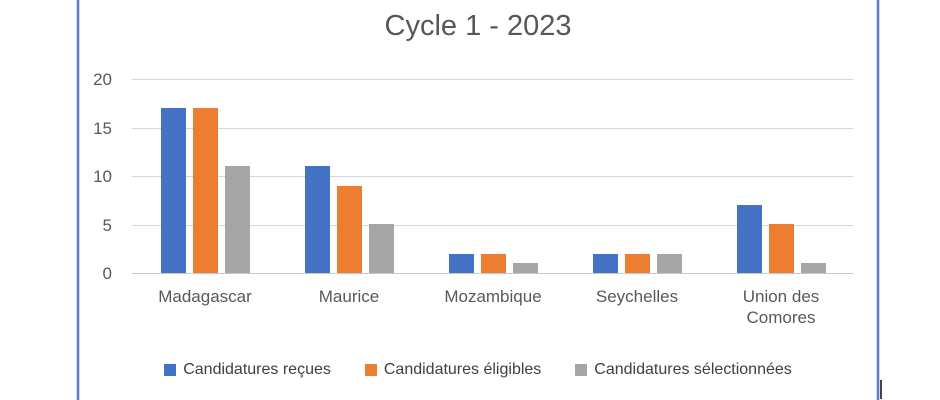 The width and height of the screenshot is (940, 400). Describe the element at coordinates (317, 219) in the screenshot. I see `bar-series1-maurice` at that location.